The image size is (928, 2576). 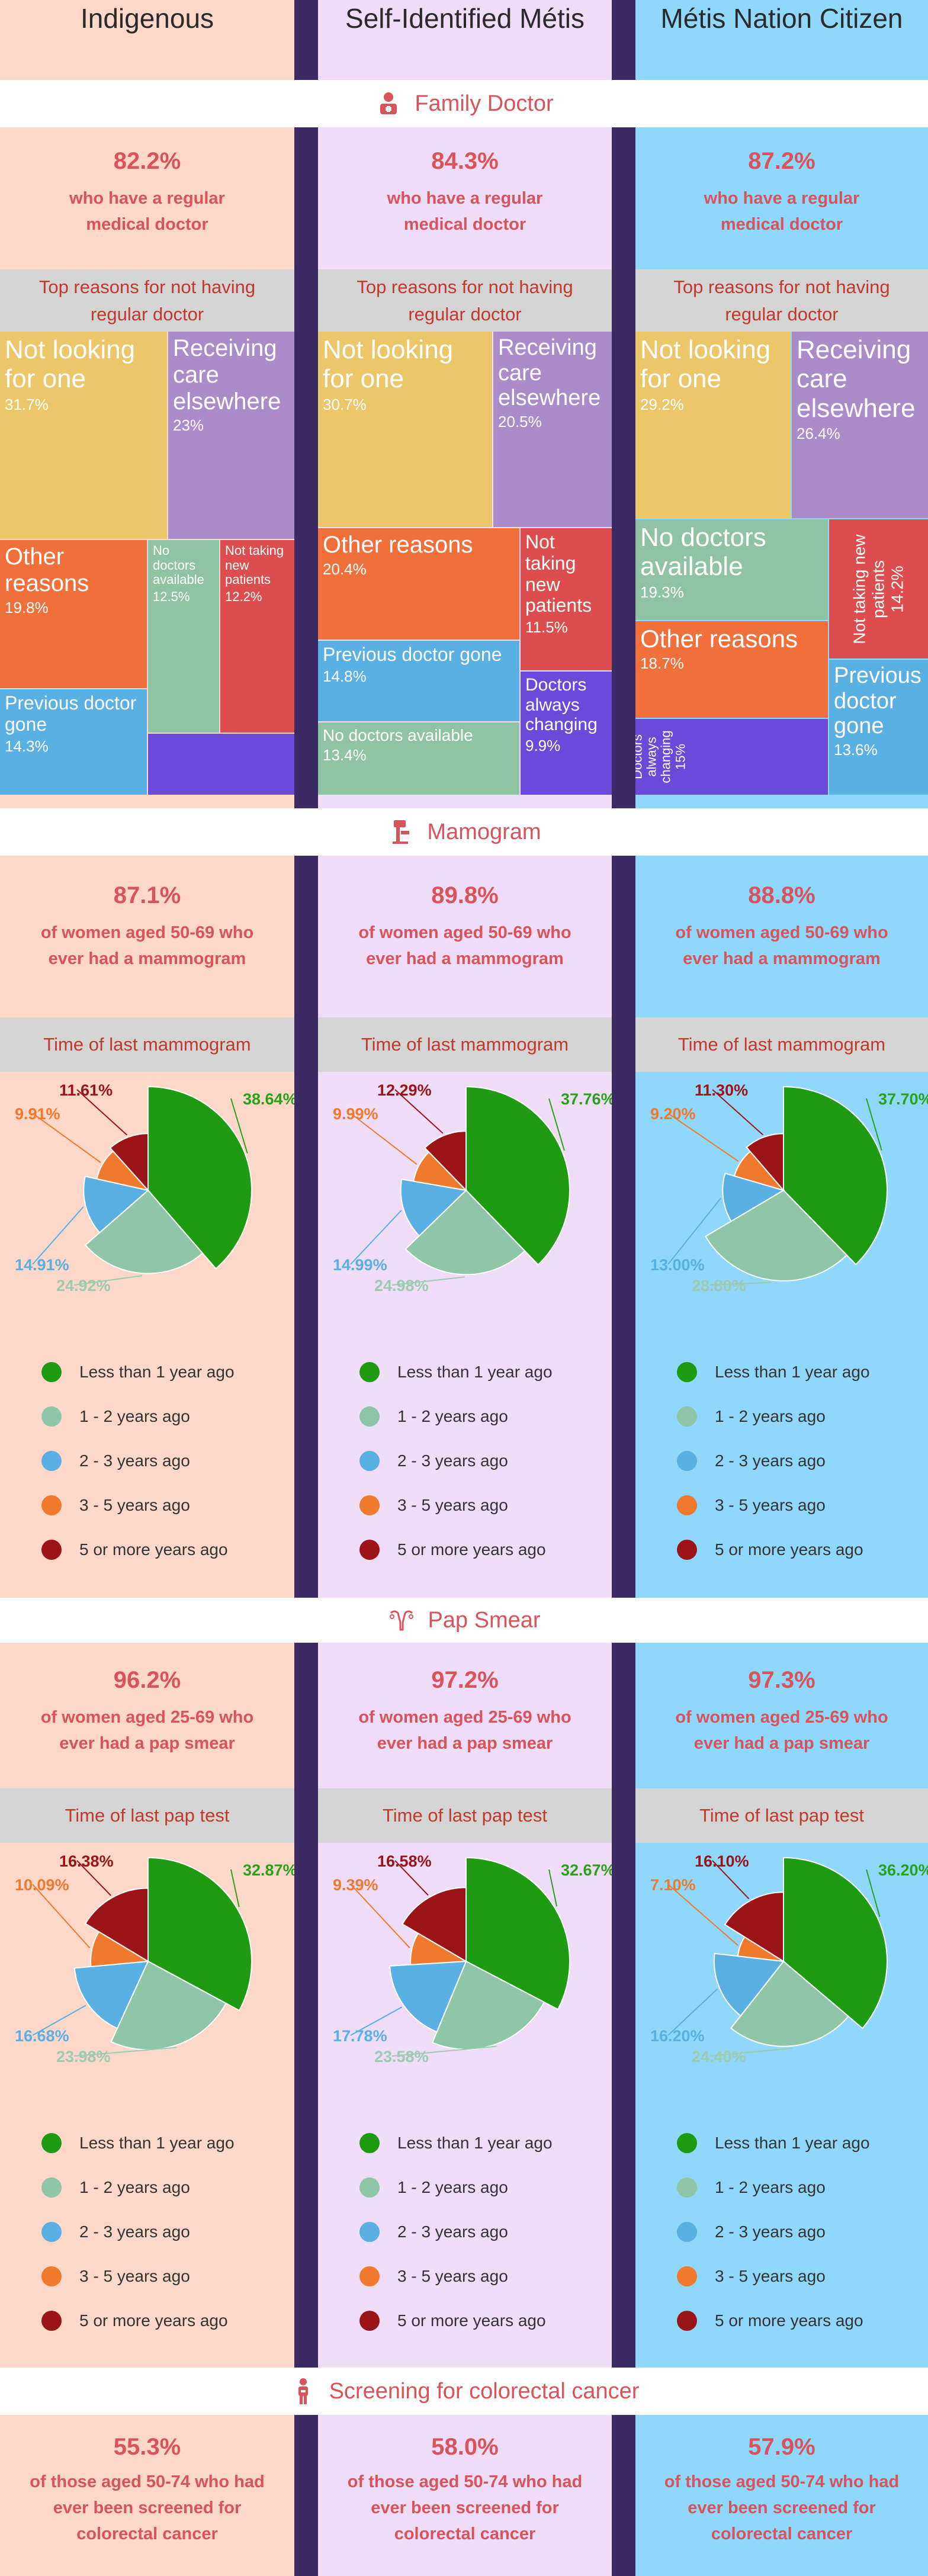 What do you see at coordinates (345, 755) in the screenshot?
I see `treemap-value: 13.4%` at bounding box center [345, 755].